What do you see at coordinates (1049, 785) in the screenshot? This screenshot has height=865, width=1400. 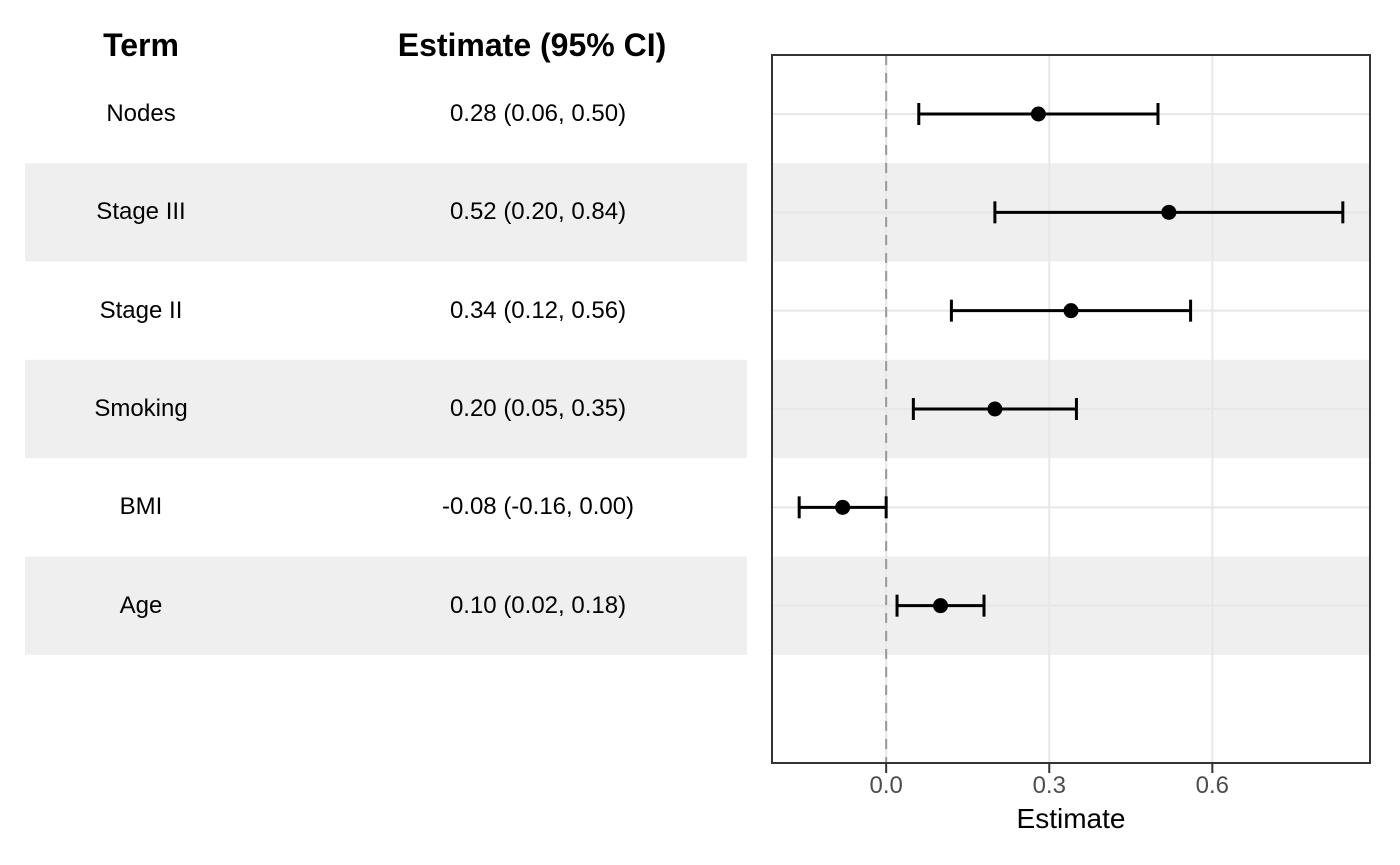 I see `x-tick-label: 0.3` at bounding box center [1049, 785].